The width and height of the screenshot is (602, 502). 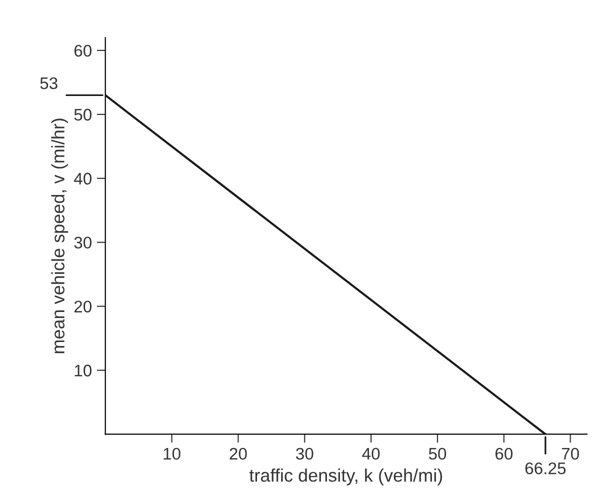 What do you see at coordinates (345, 477) in the screenshot?
I see `x-axis-title: traffic density, k (veh/mi)` at bounding box center [345, 477].